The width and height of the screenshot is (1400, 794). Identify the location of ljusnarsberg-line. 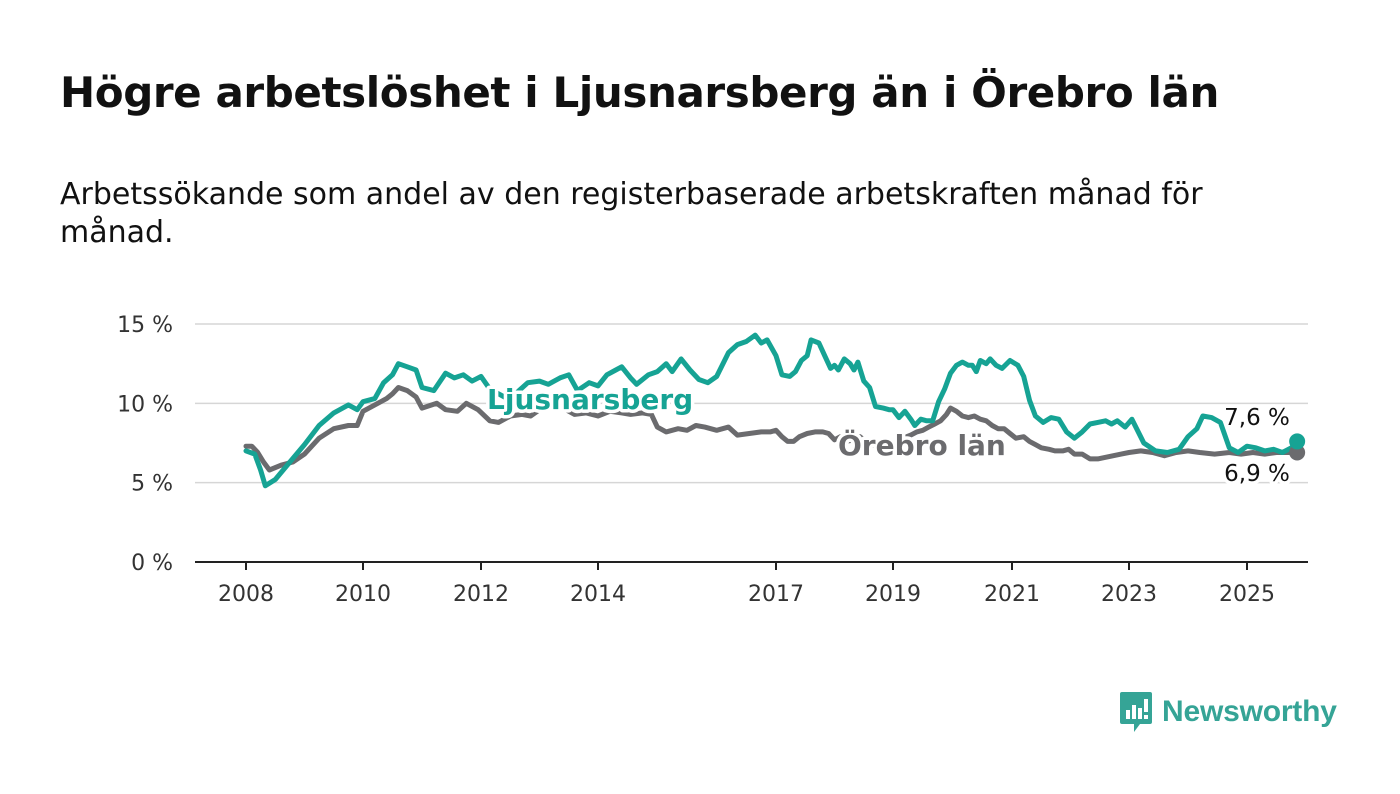
(771, 410).